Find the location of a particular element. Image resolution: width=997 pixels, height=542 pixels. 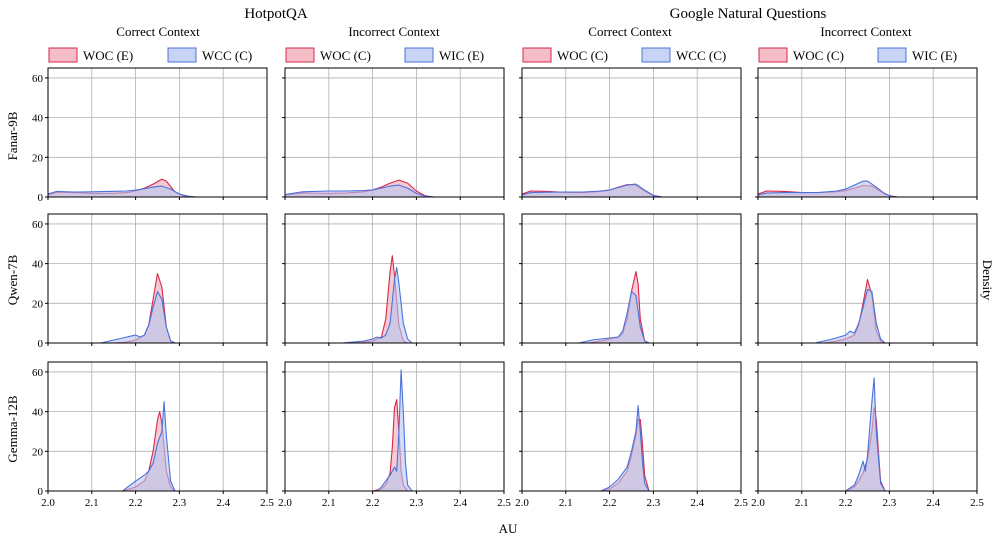

row-label-gemma: Gemma-12B is located at coordinates (12, 428).